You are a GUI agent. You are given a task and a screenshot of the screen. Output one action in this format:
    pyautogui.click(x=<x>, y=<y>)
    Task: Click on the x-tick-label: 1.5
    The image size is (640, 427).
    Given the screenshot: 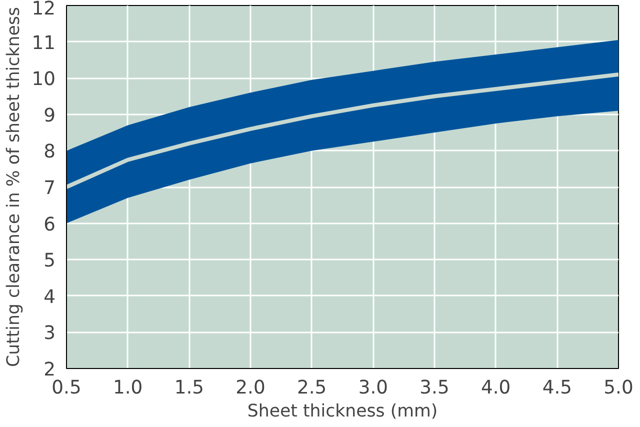 What is the action you would take?
    pyautogui.click(x=189, y=388)
    